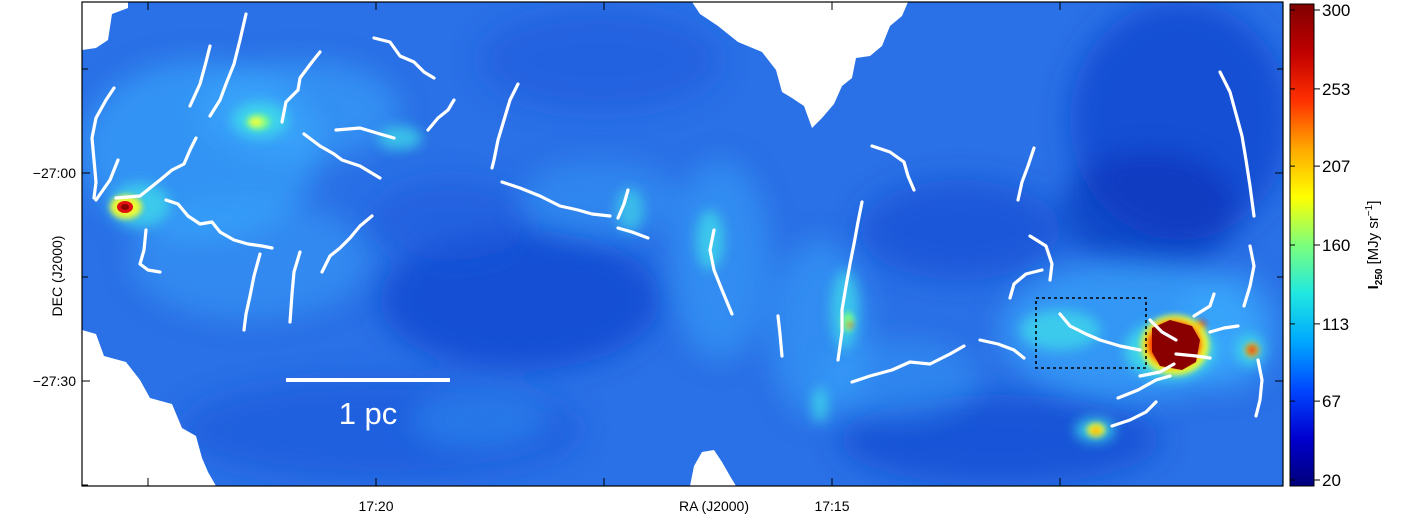 The height and width of the screenshot is (521, 1409). I want to click on colorbar-ticks: 20 67 113 160 207 253 300, so click(1320, 245).